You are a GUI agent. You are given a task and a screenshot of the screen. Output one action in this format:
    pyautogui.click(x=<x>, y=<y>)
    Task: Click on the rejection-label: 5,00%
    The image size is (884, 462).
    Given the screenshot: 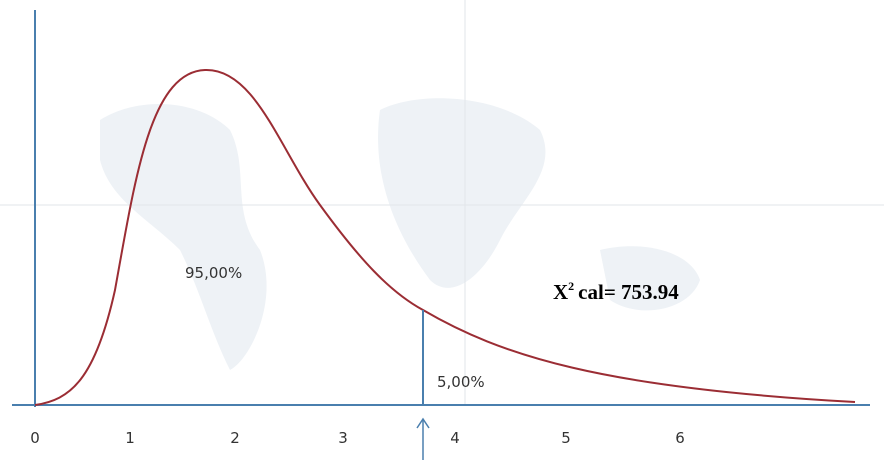 What is the action you would take?
    pyautogui.click(x=461, y=382)
    